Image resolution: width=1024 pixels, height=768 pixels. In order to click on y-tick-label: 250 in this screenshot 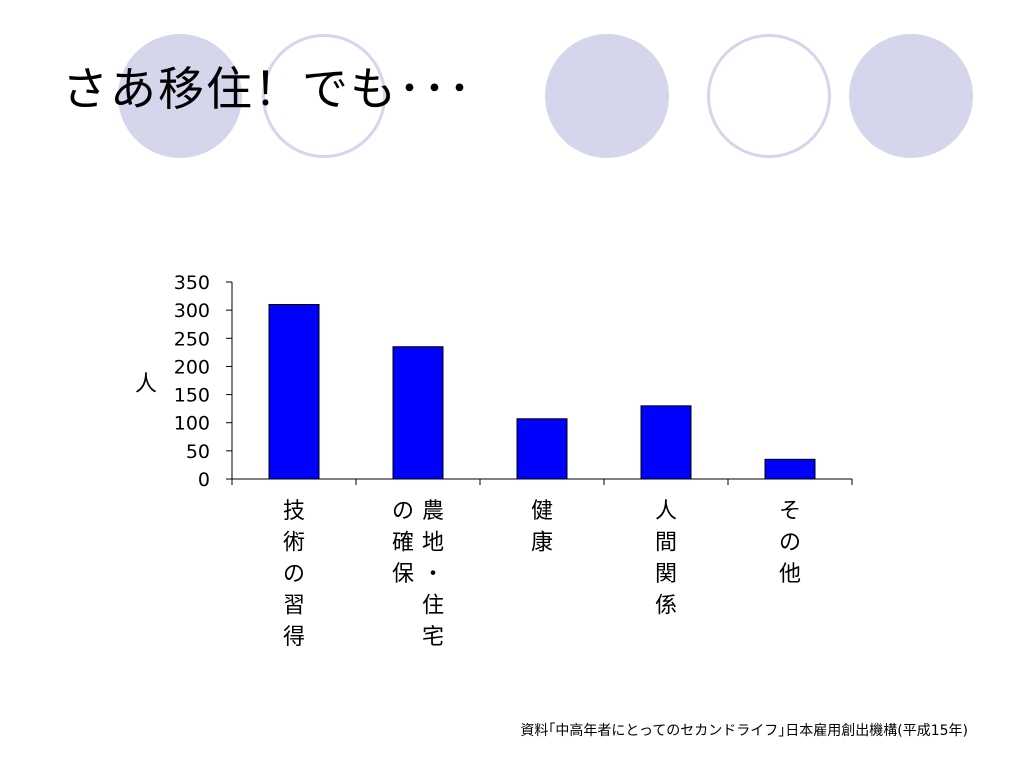, I will do `click(192, 339)`.